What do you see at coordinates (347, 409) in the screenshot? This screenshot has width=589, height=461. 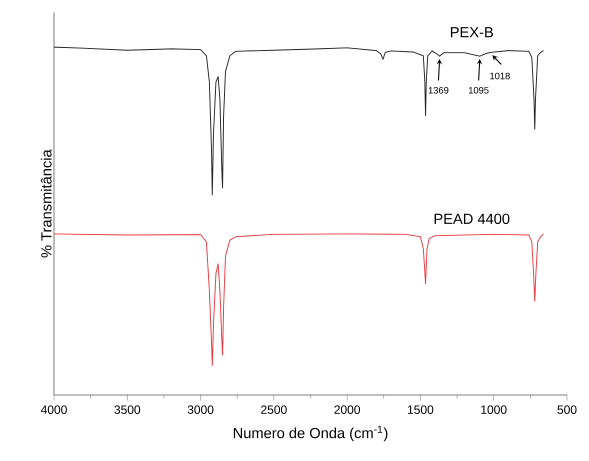 I see `x-tick-label: 2000` at bounding box center [347, 409].